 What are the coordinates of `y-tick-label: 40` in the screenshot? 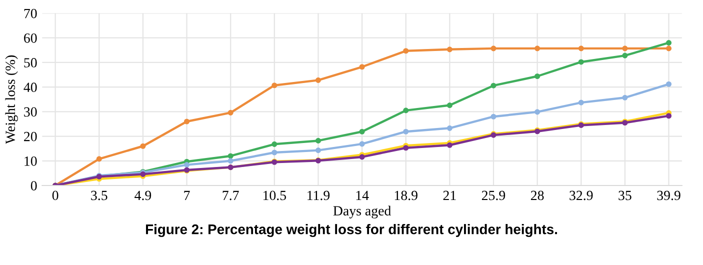 It's located at (30, 87).